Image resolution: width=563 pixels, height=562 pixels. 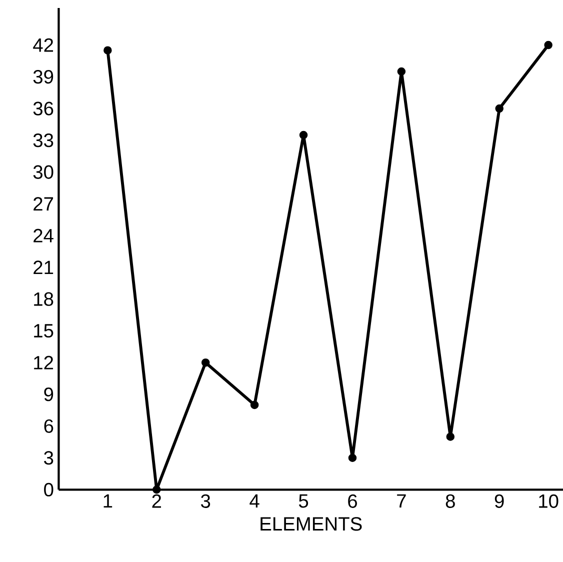 I want to click on x-tick-label: 7, so click(x=401, y=501).